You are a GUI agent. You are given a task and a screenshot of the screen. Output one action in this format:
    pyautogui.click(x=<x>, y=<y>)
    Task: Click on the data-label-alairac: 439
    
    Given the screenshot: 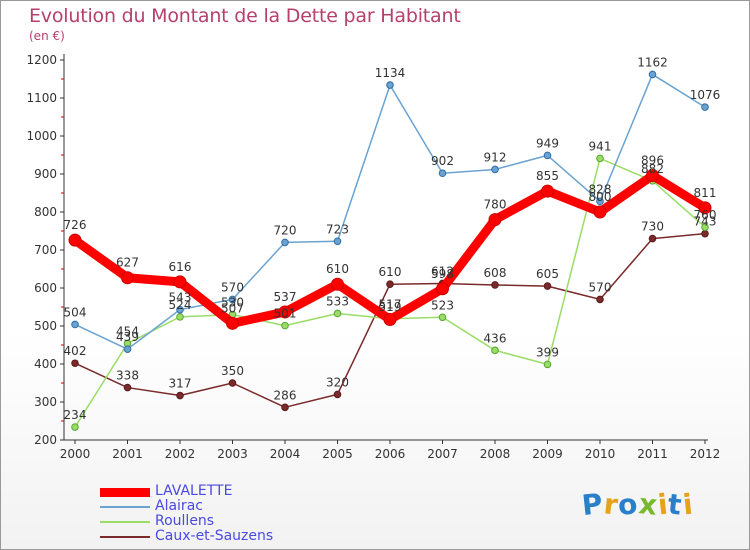 What is the action you would take?
    pyautogui.click(x=127, y=337)
    